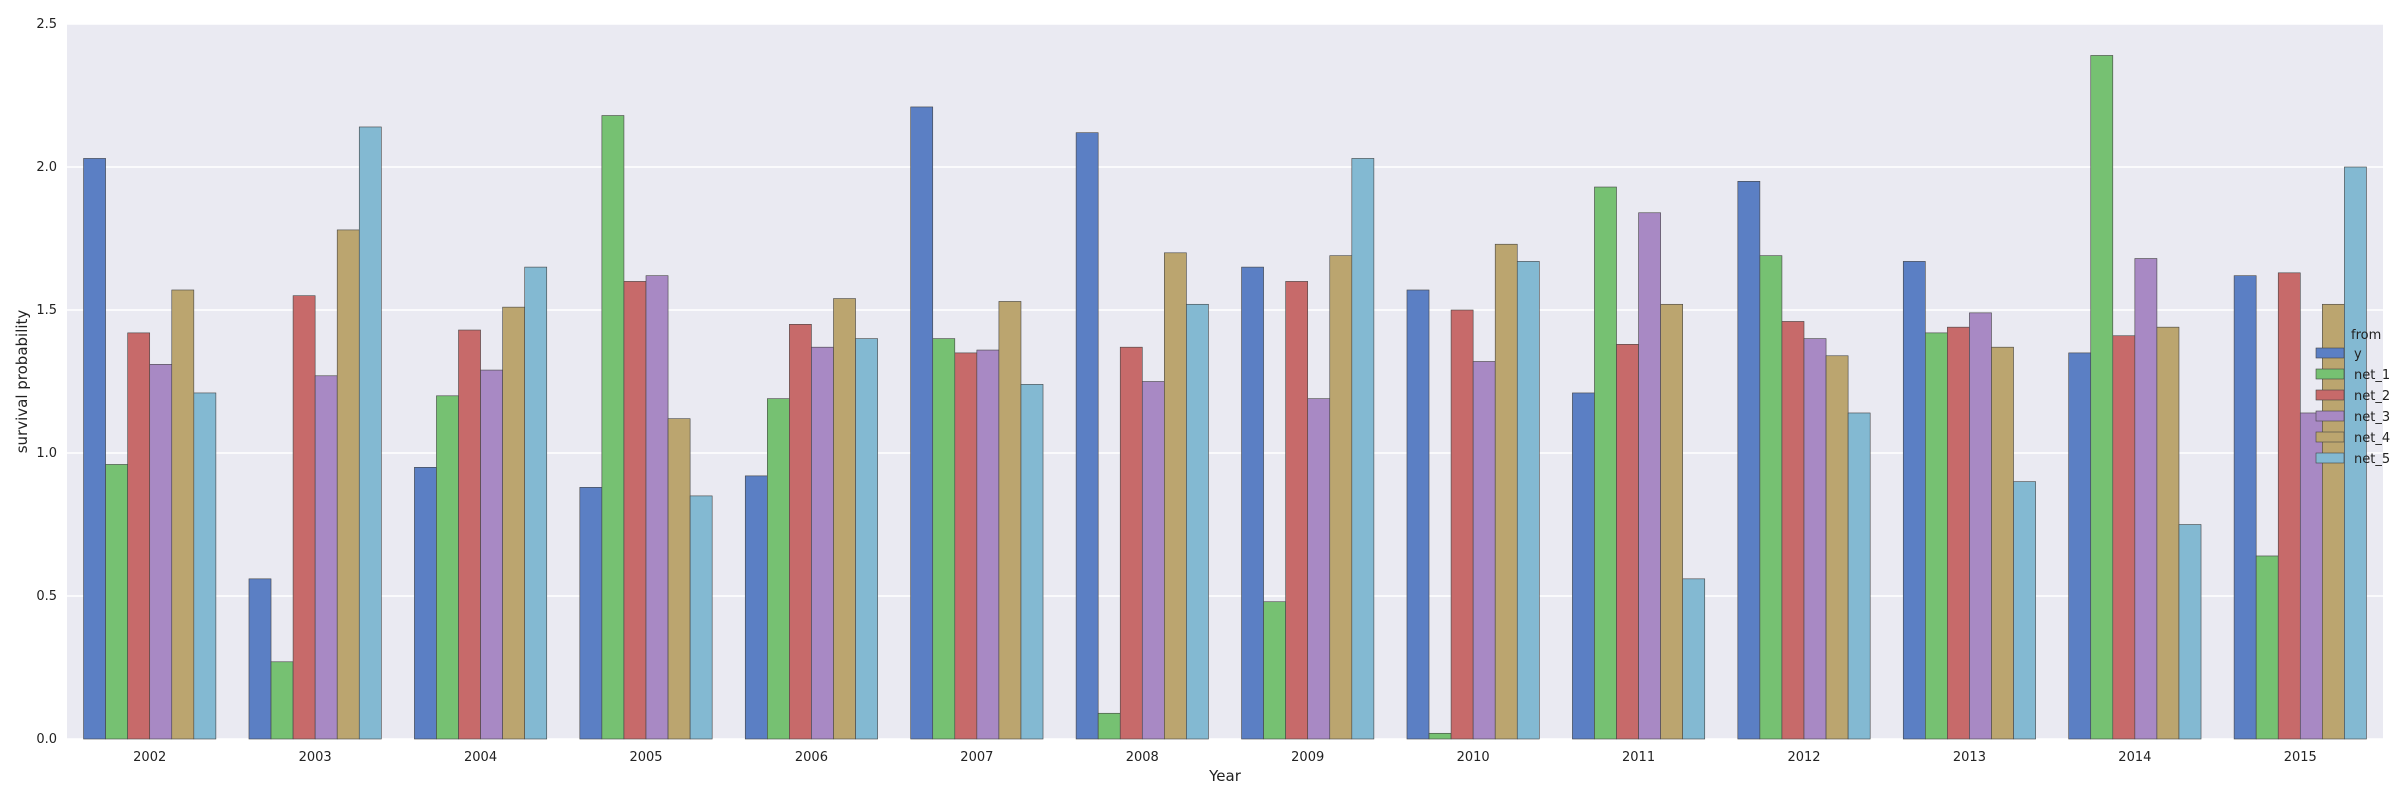 Image resolution: width=2401 pixels, height=800 pixels. Describe the element at coordinates (811, 757) in the screenshot. I see `x-tick-label: 2006` at that location.